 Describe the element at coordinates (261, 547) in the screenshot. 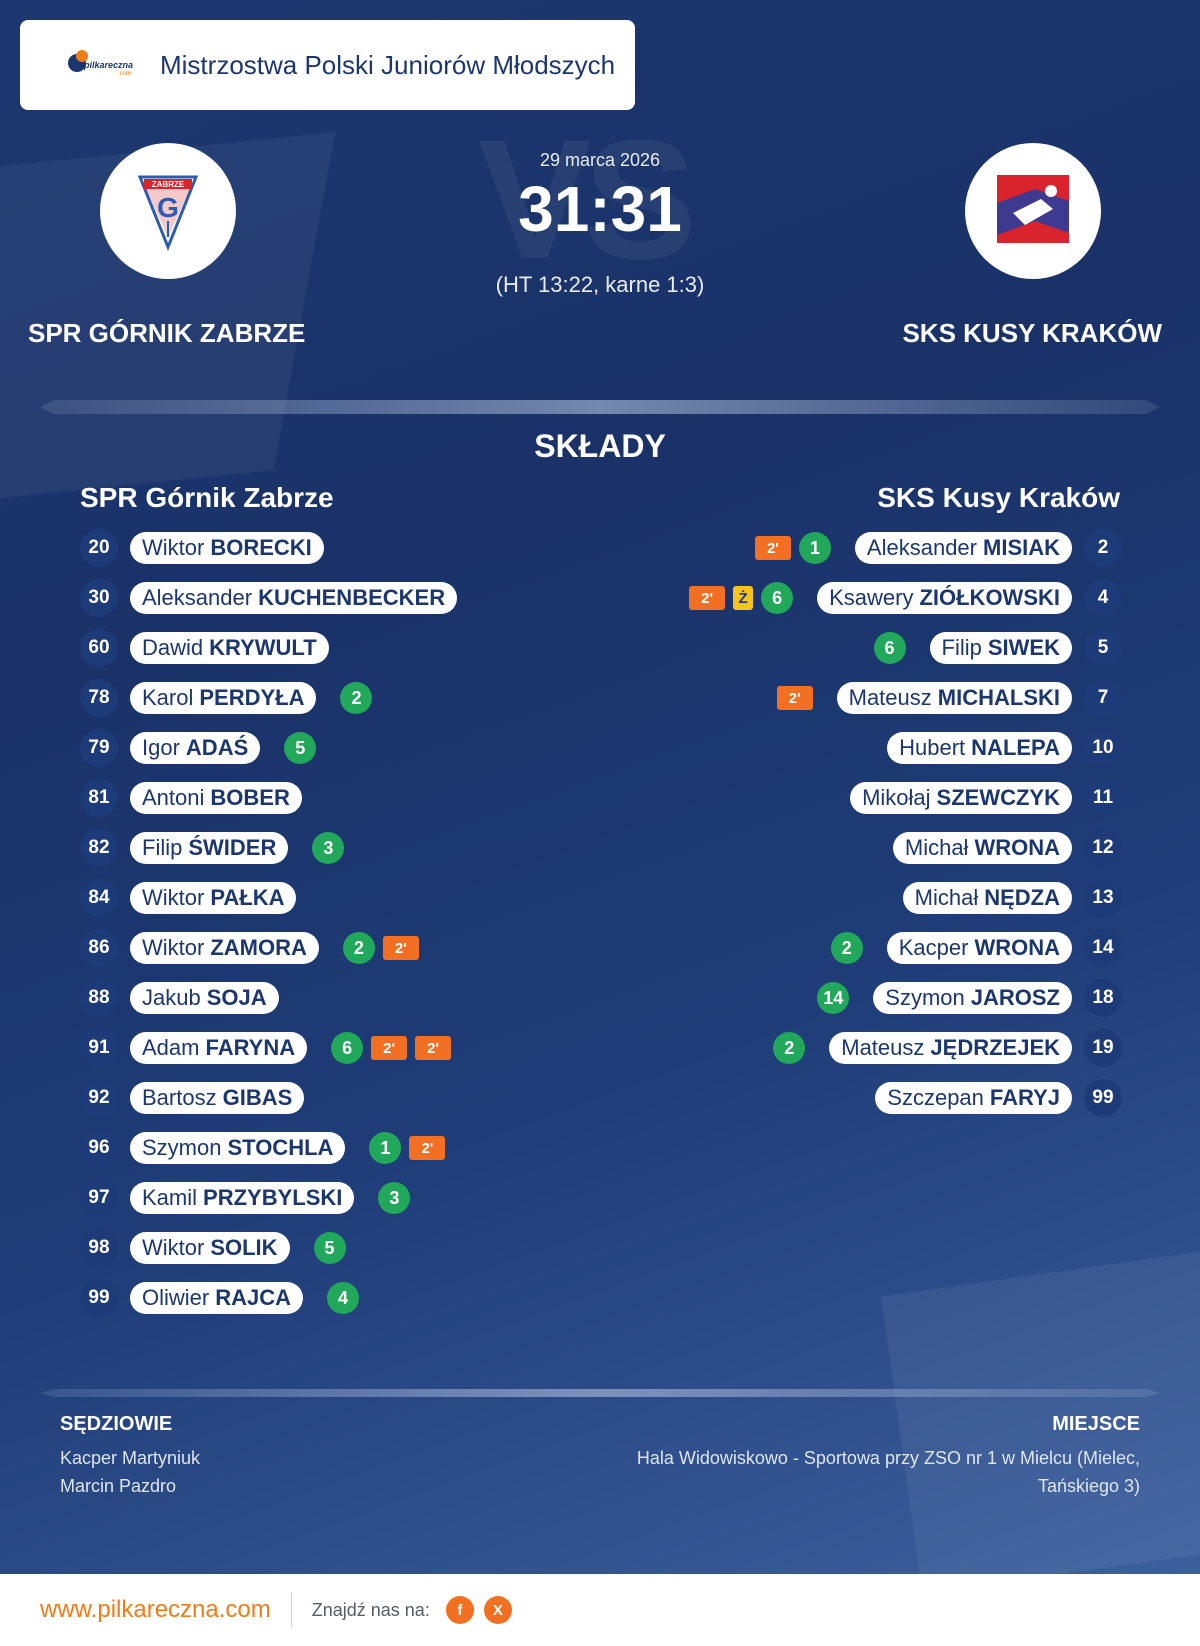

I see `player-last-name: BORECKI` at that location.